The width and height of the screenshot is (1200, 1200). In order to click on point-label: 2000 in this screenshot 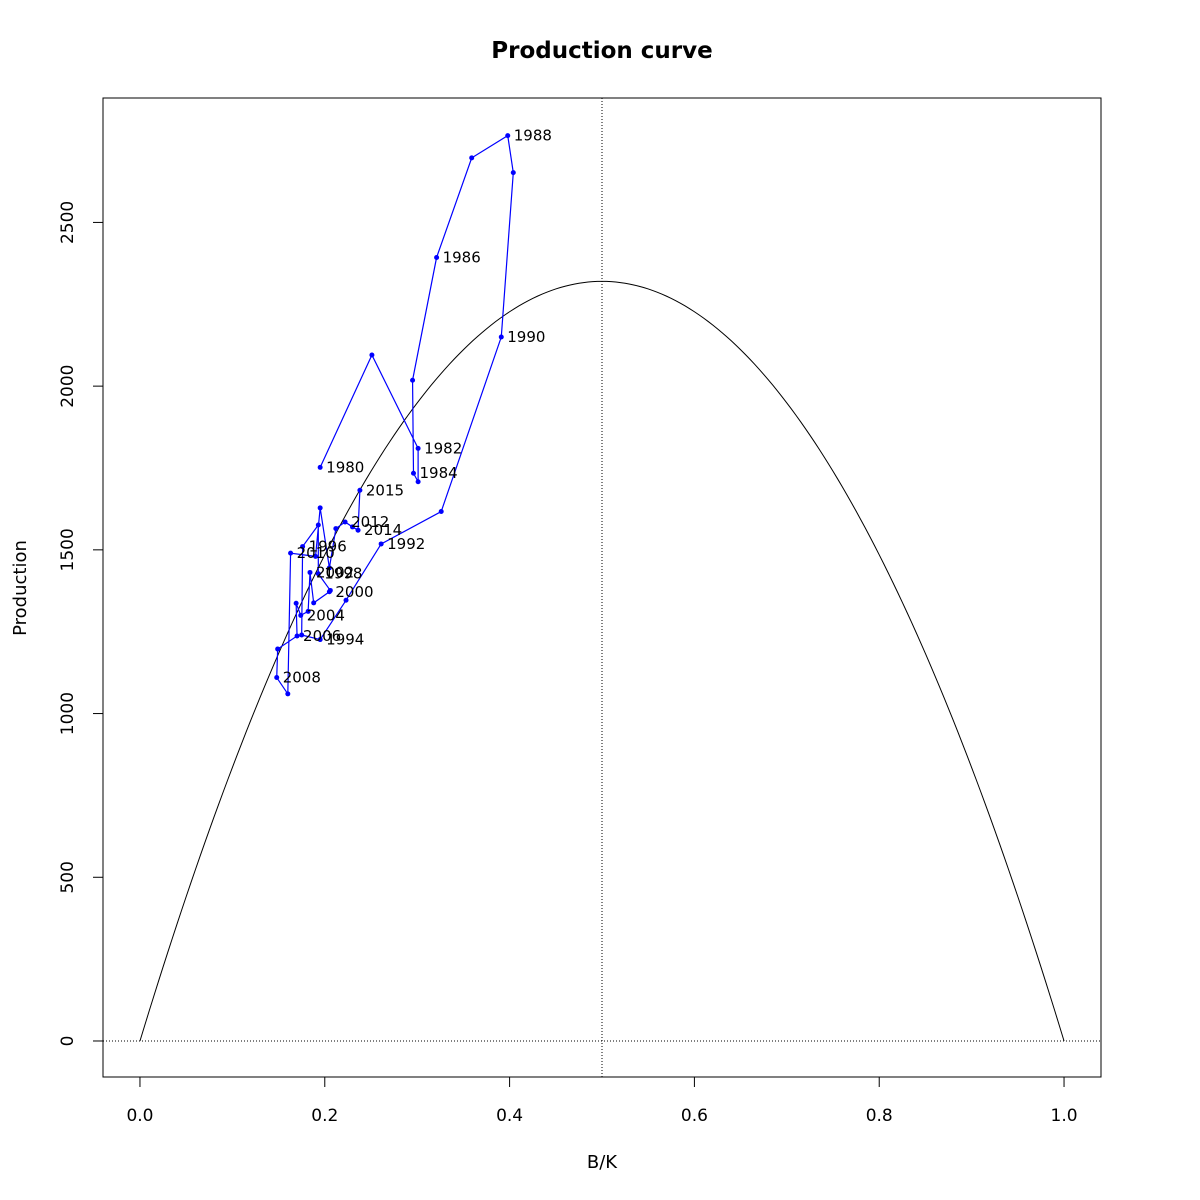, I will do `click(354, 592)`.